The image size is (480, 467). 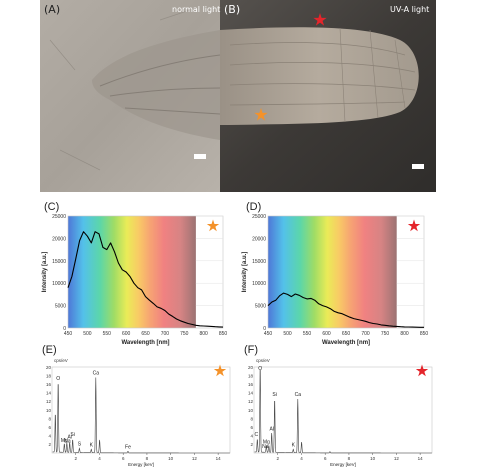 What do you see at coordinates (418, 166) in the screenshot?
I see `scale-bar-b` at bounding box center [418, 166].